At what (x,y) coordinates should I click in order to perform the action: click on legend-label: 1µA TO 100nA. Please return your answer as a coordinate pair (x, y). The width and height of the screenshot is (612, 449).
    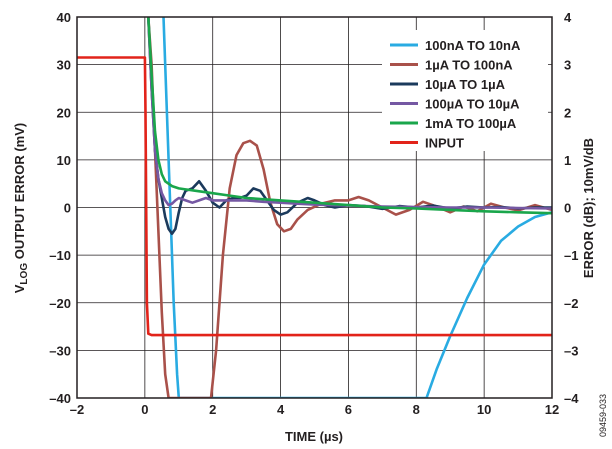
    Looking at the image, I should click on (469, 65).